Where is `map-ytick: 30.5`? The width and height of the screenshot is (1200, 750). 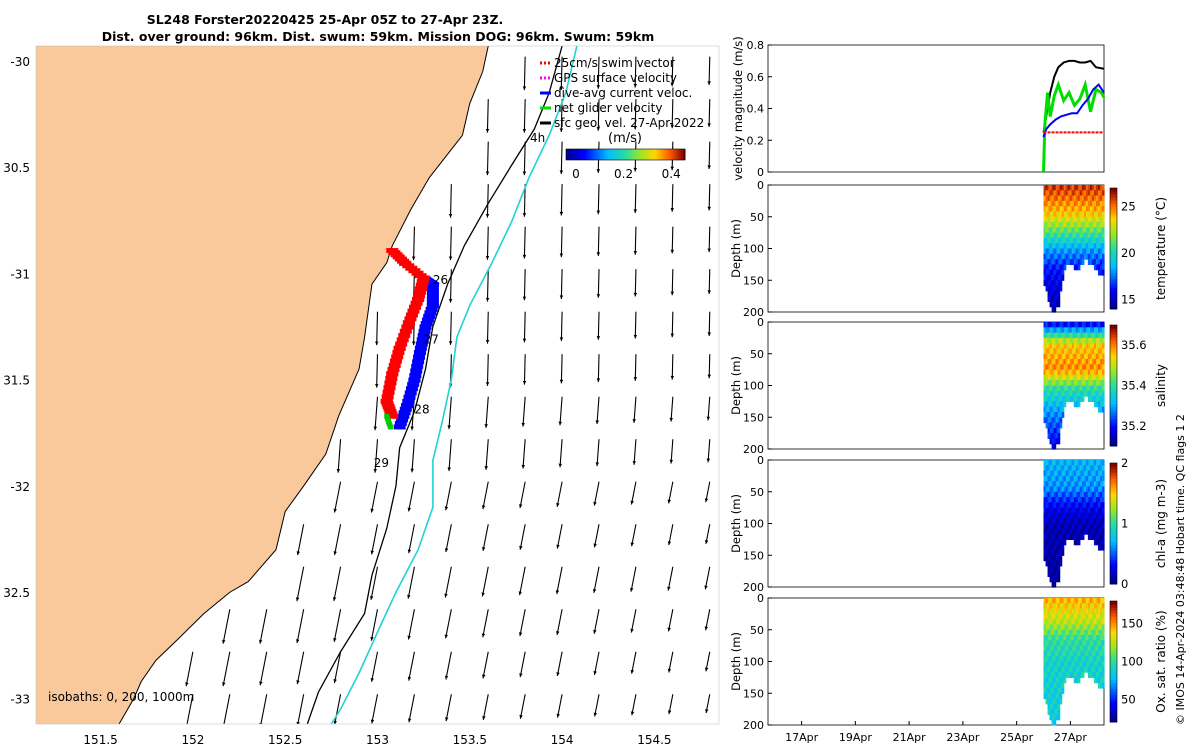
map-ytick: 30.5 is located at coordinates (16, 168).